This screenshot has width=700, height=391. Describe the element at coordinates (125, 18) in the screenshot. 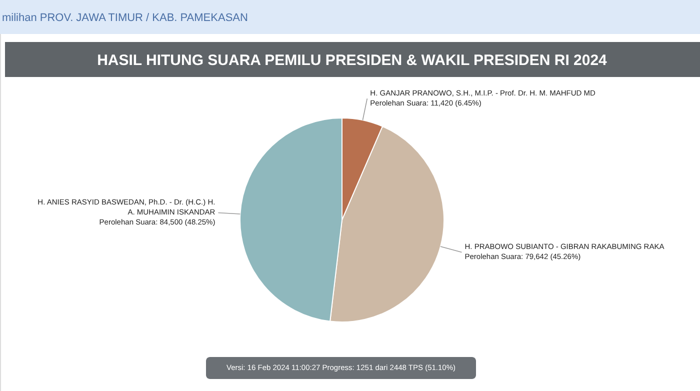

I see `text: milihan PROV. JAWA TIMUR / KAB. PAMEKASAN` at that location.